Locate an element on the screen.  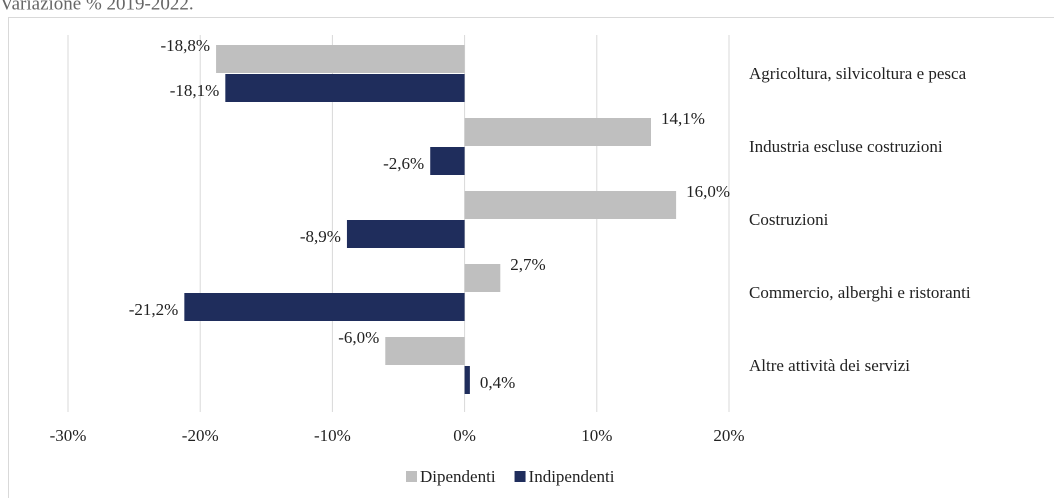
x-tick-label: 0% is located at coordinates (464, 435).